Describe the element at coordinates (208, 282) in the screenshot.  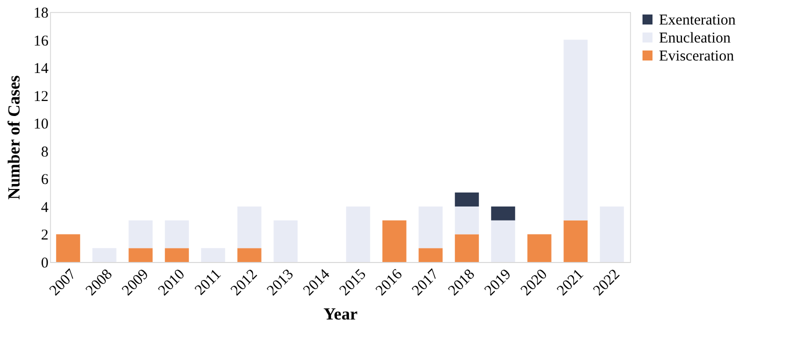
I see `x-tick-label: 2011` at that location.